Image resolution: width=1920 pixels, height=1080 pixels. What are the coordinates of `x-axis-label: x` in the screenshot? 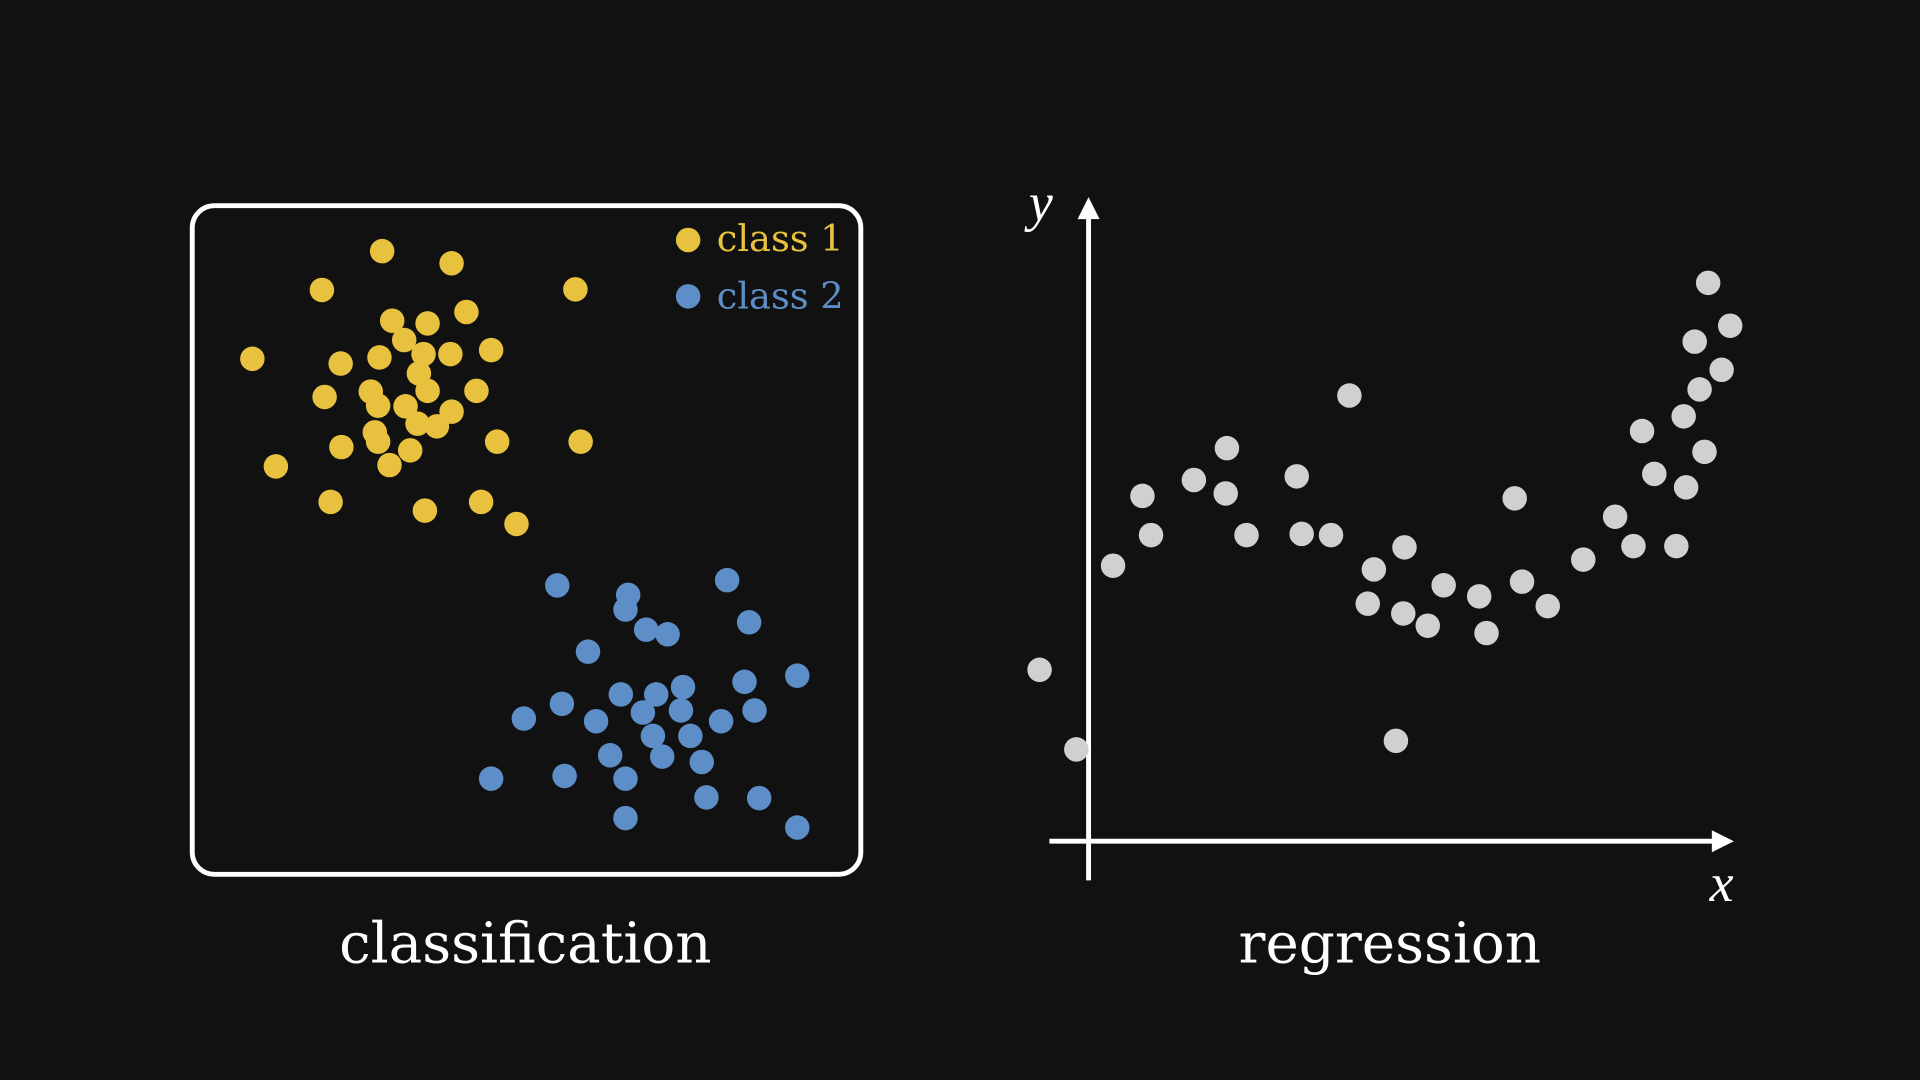 It's located at (1721, 883).